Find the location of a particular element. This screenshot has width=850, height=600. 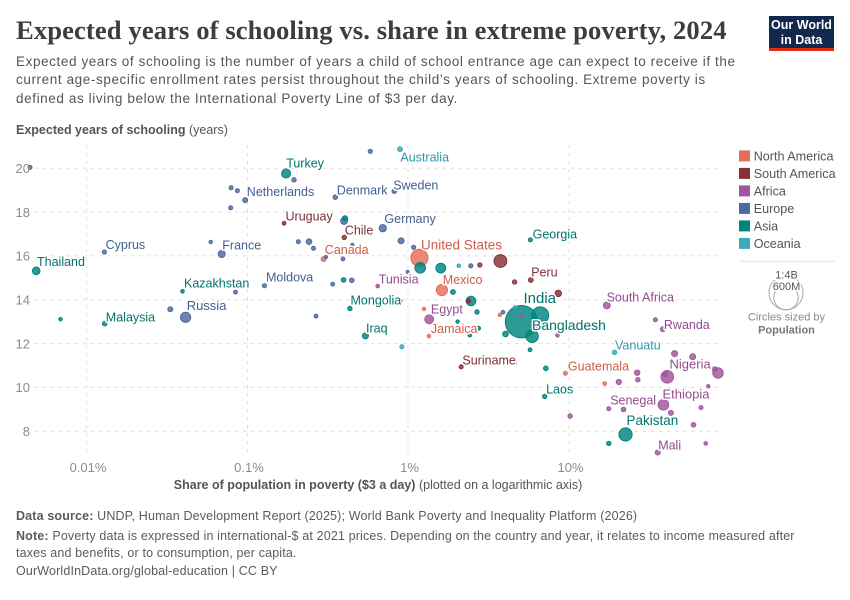

svg-text: 14 is located at coordinates (23, 300).